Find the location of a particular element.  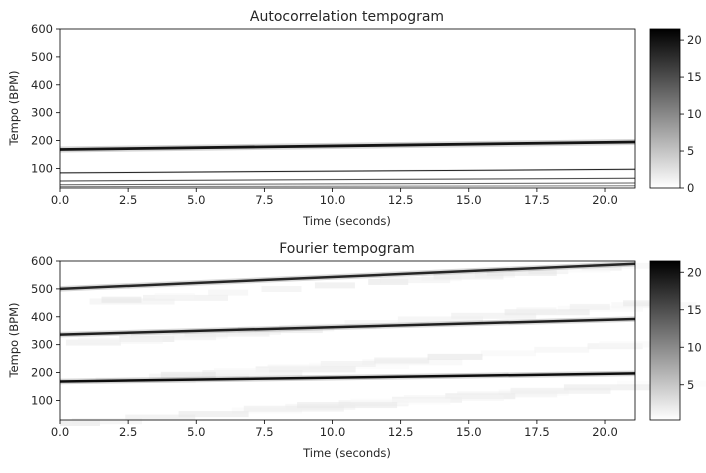

autocorrelation-x-ticks: 0.0 2.5 5.0 7.5 10.0 12.5 15.0 17.5 20.0 is located at coordinates (334, 197).